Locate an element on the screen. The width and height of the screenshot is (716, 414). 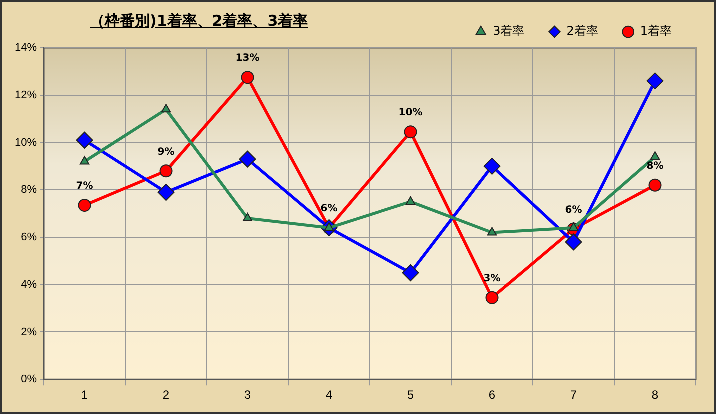
x-tick-label: 6 is located at coordinates (492, 395).